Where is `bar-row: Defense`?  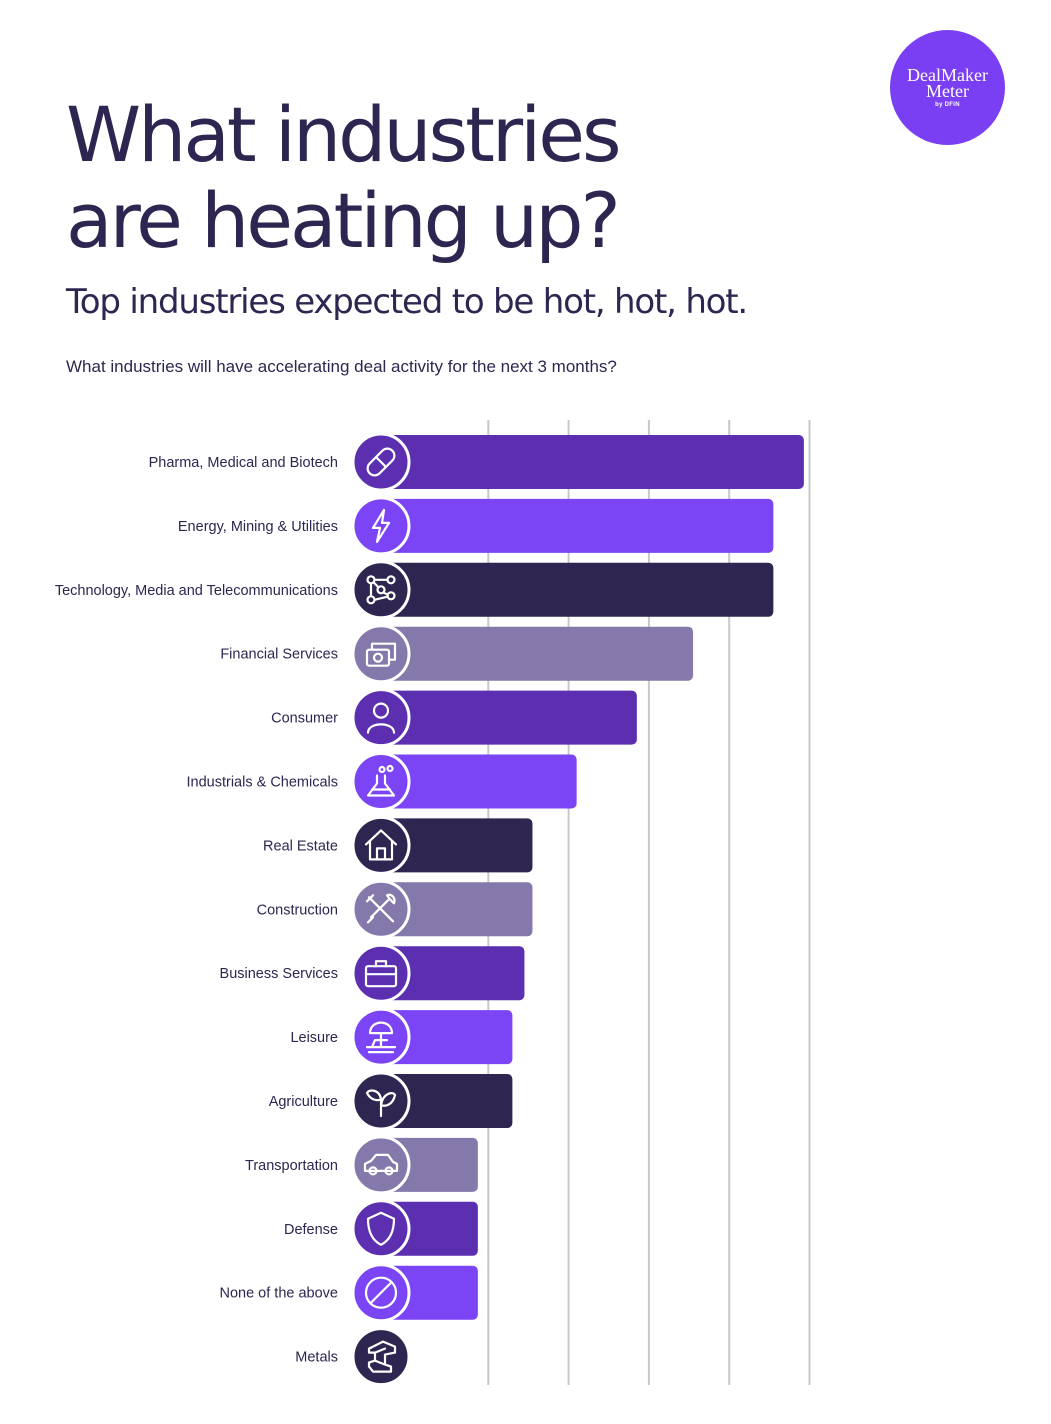
bar-row: Defense is located at coordinates (381, 1229).